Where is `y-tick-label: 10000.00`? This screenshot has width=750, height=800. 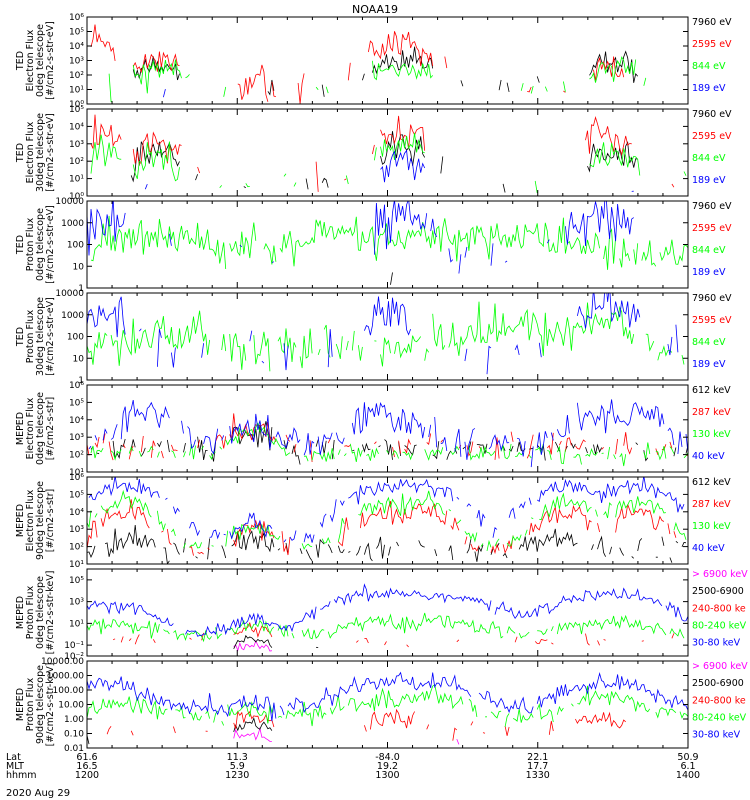
y-tick-label: 10000.00 is located at coordinates (62, 662).